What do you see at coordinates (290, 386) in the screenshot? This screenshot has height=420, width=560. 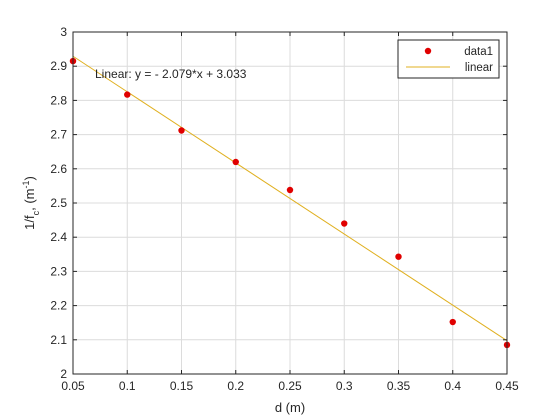 I see `x-tick-label: 0.25` at bounding box center [290, 386].